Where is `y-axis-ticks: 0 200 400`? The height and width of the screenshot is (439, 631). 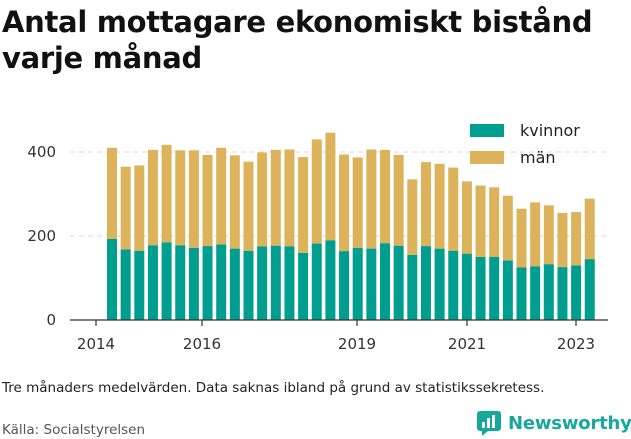
y-axis-ticks: 0 200 400 is located at coordinates (41, 236).